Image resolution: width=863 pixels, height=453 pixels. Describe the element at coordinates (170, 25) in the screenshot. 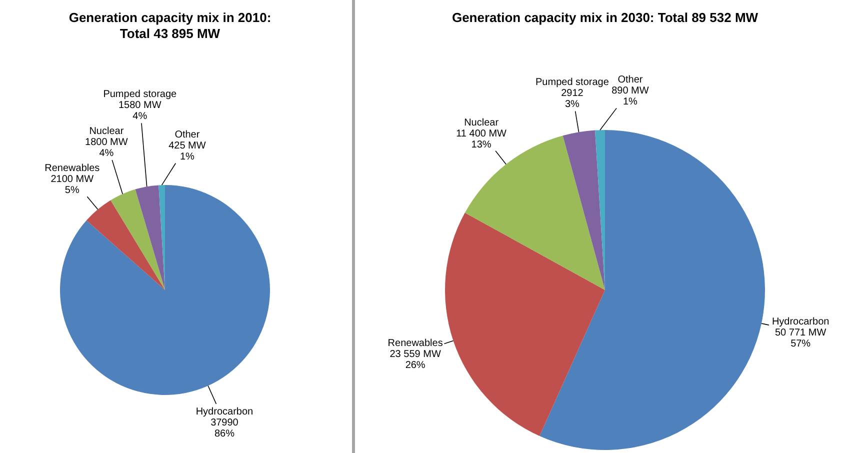

I see `chart-title: Generation capacity mix in 2010: Total 43 895 MW` at that location.